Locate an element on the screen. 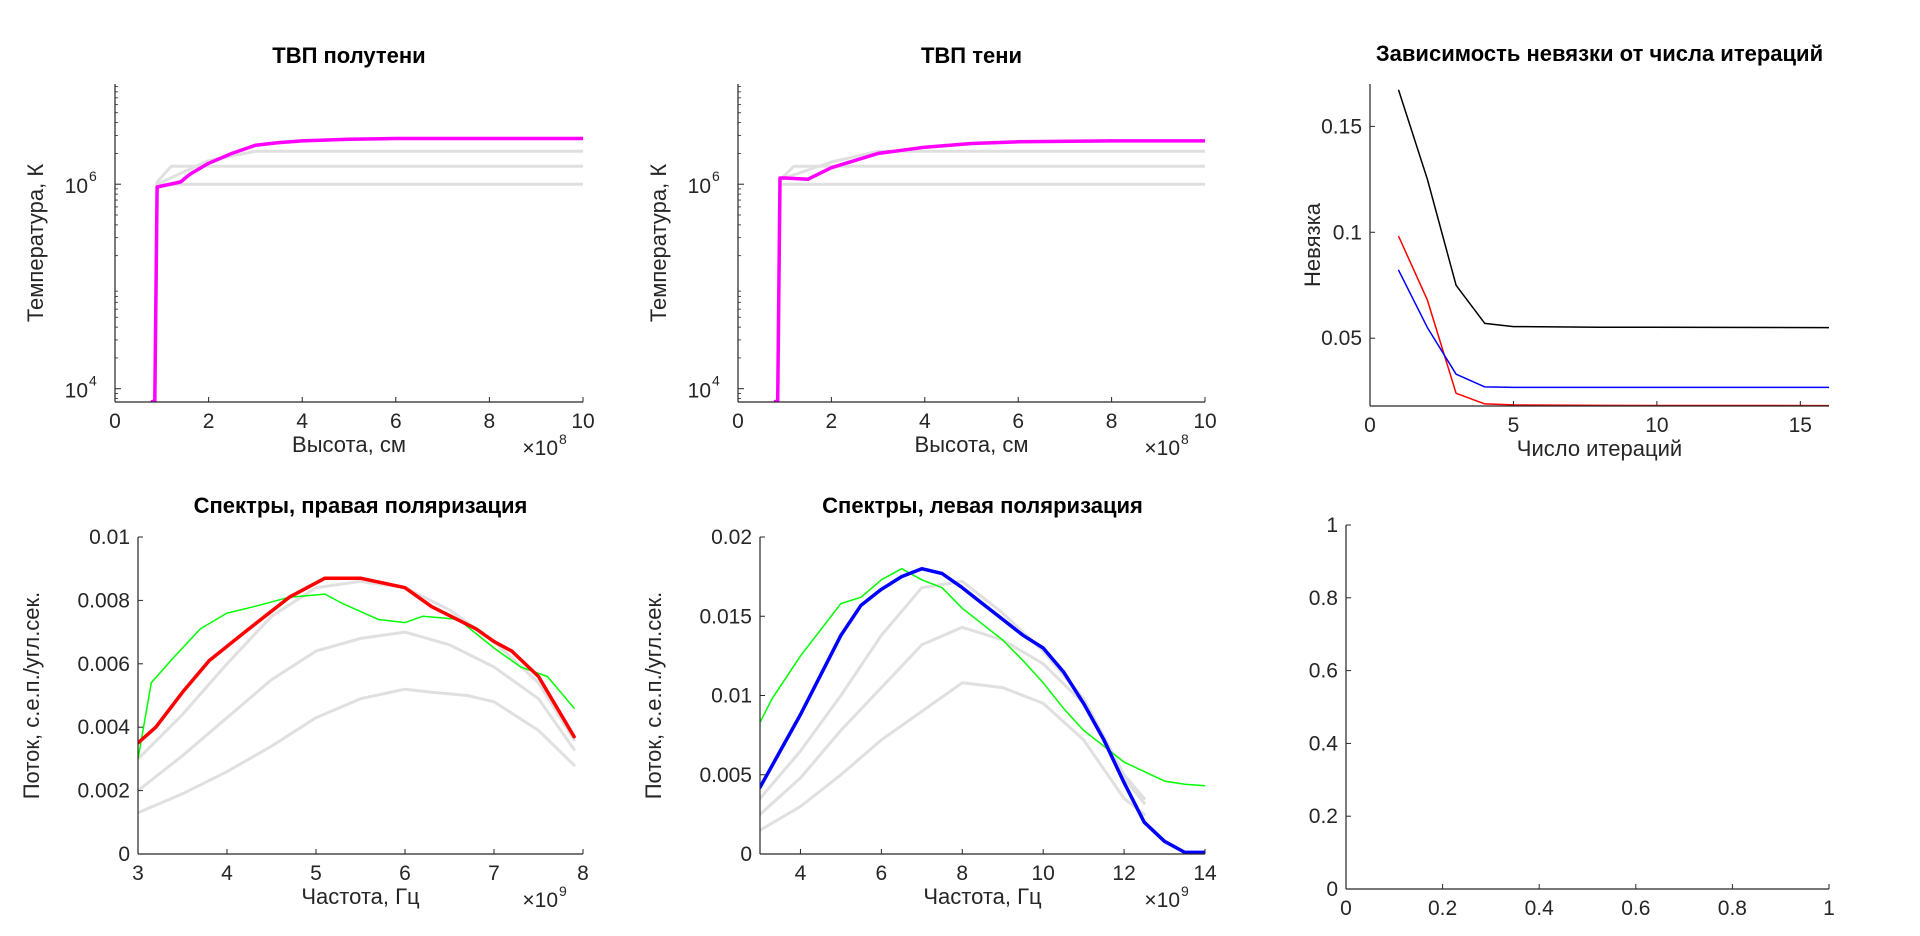  x-tick-label: 0.8 is located at coordinates (1732, 908).